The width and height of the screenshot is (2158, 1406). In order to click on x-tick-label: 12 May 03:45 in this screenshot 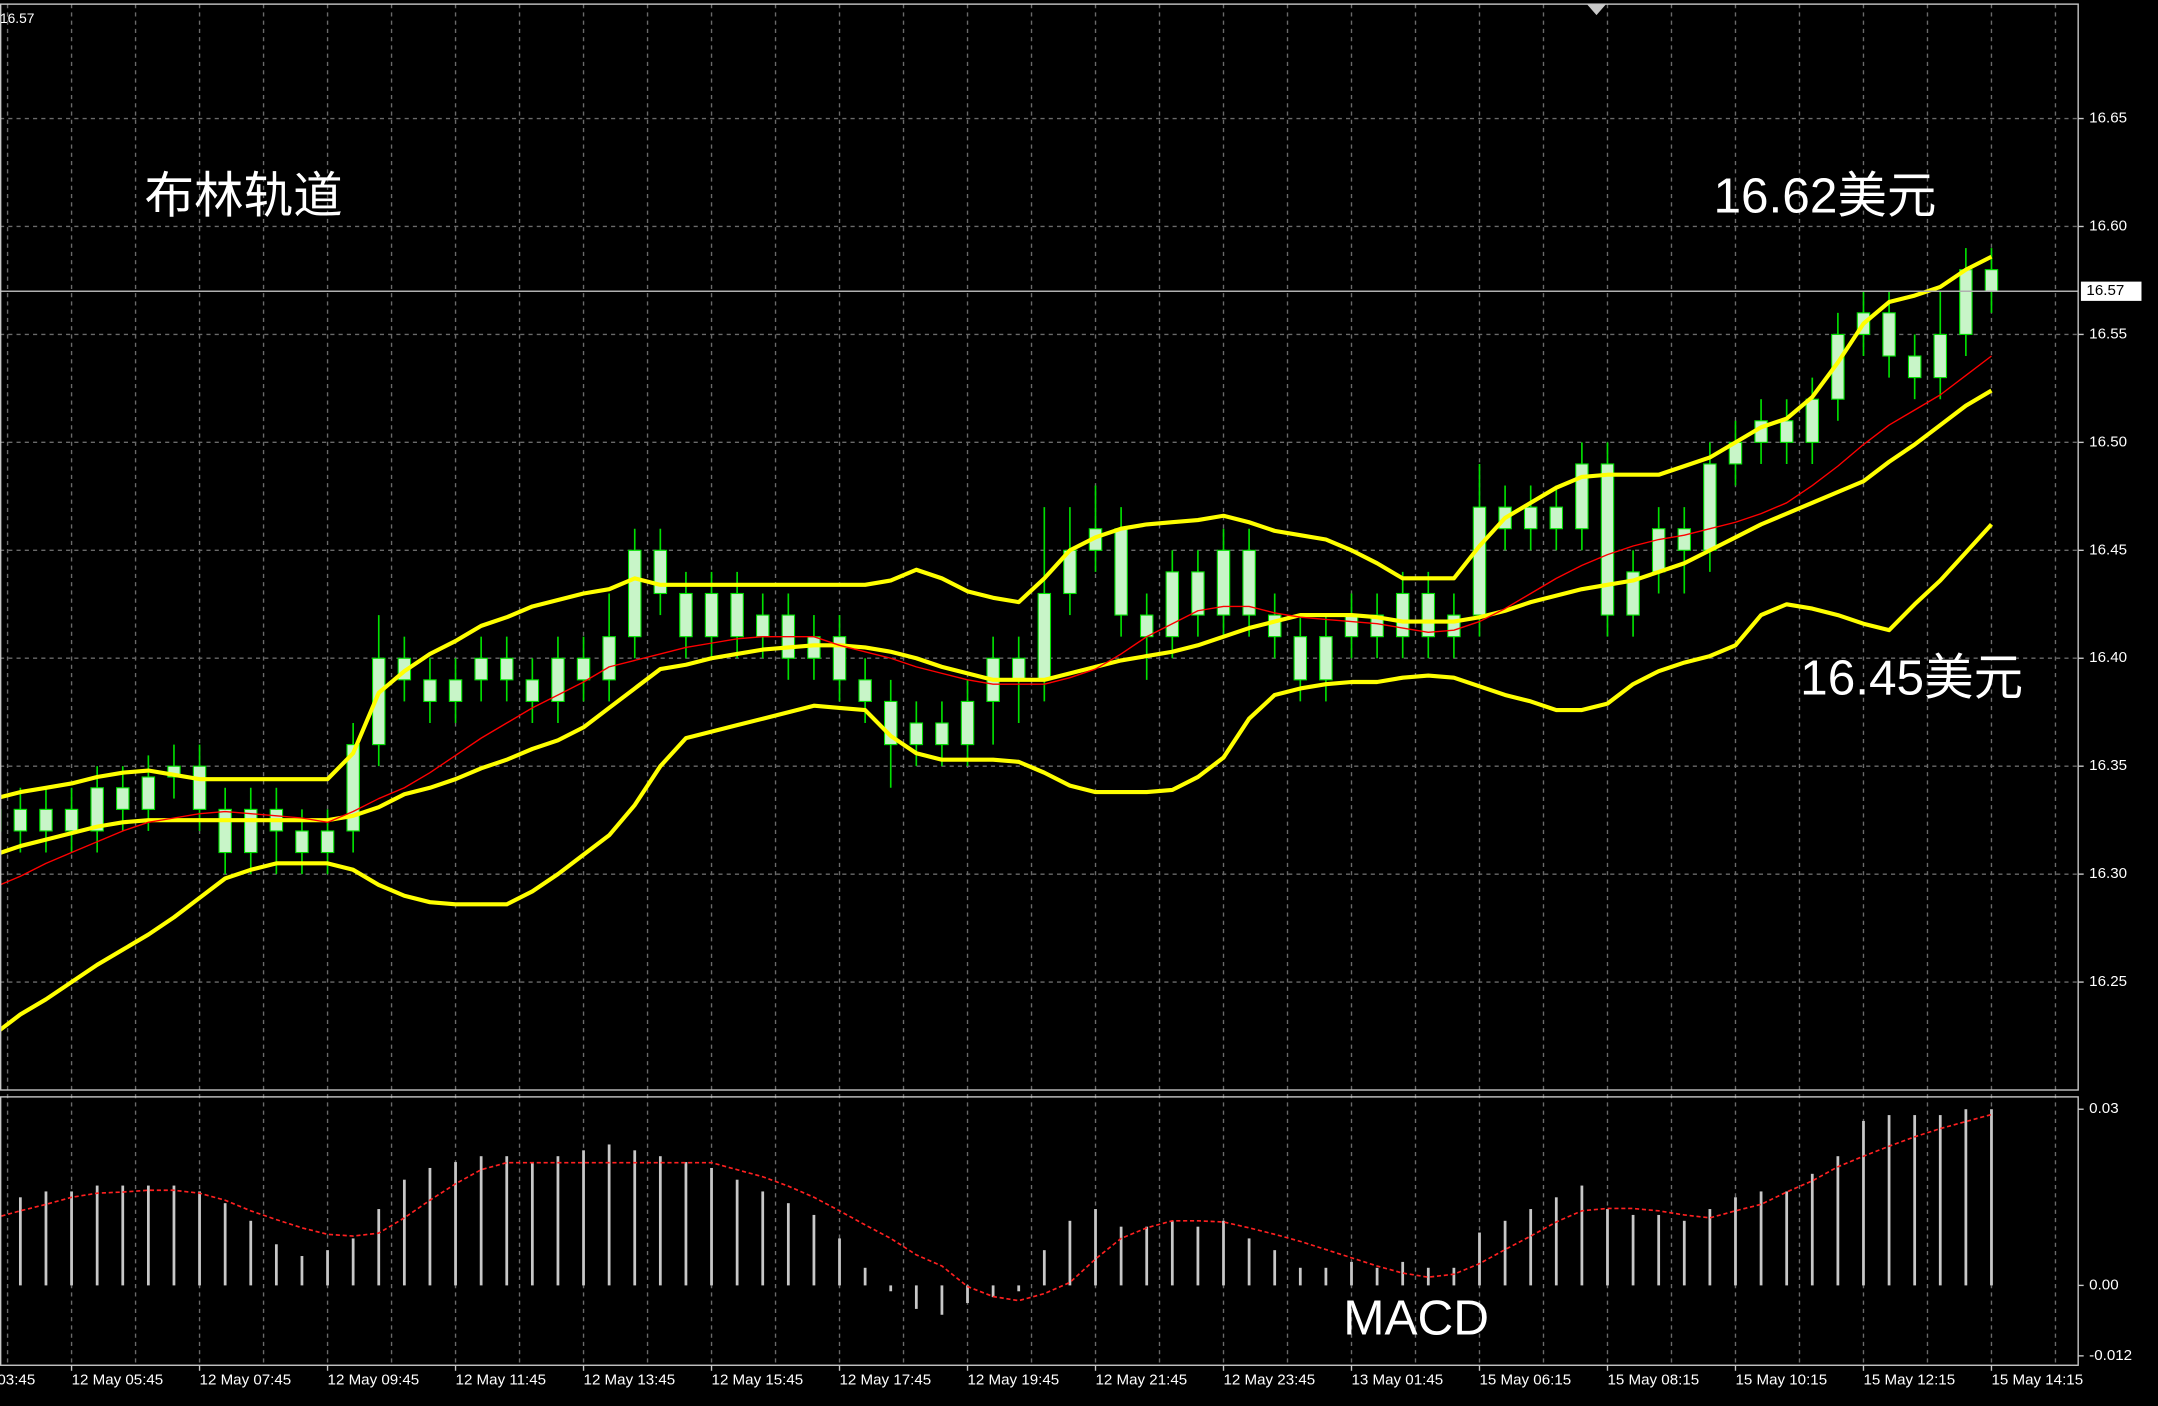, I will do `click(17, 1379)`.